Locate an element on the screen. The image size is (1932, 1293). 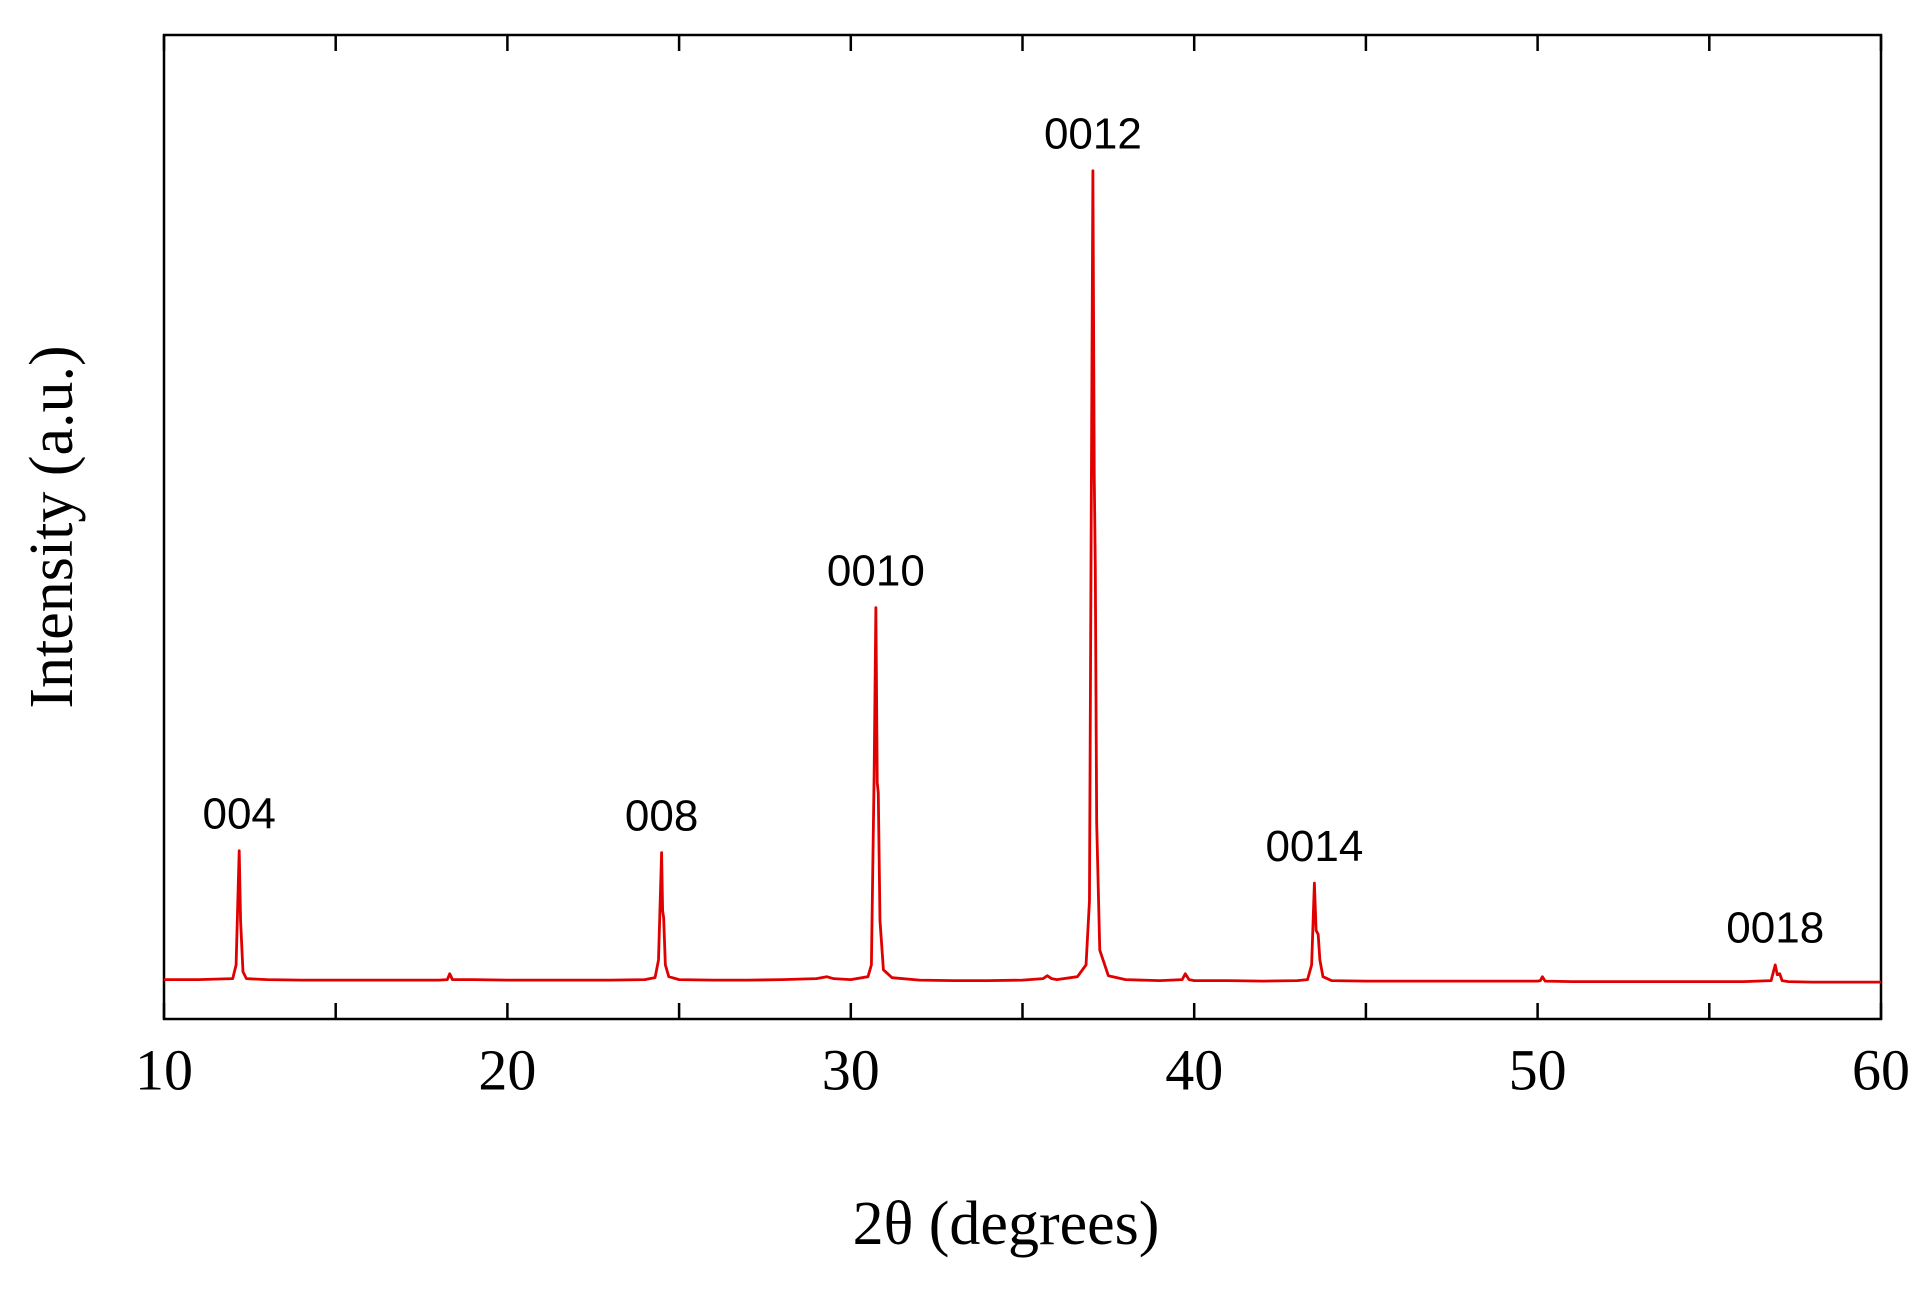
x-tick-label: 60 is located at coordinates (1881, 1069).